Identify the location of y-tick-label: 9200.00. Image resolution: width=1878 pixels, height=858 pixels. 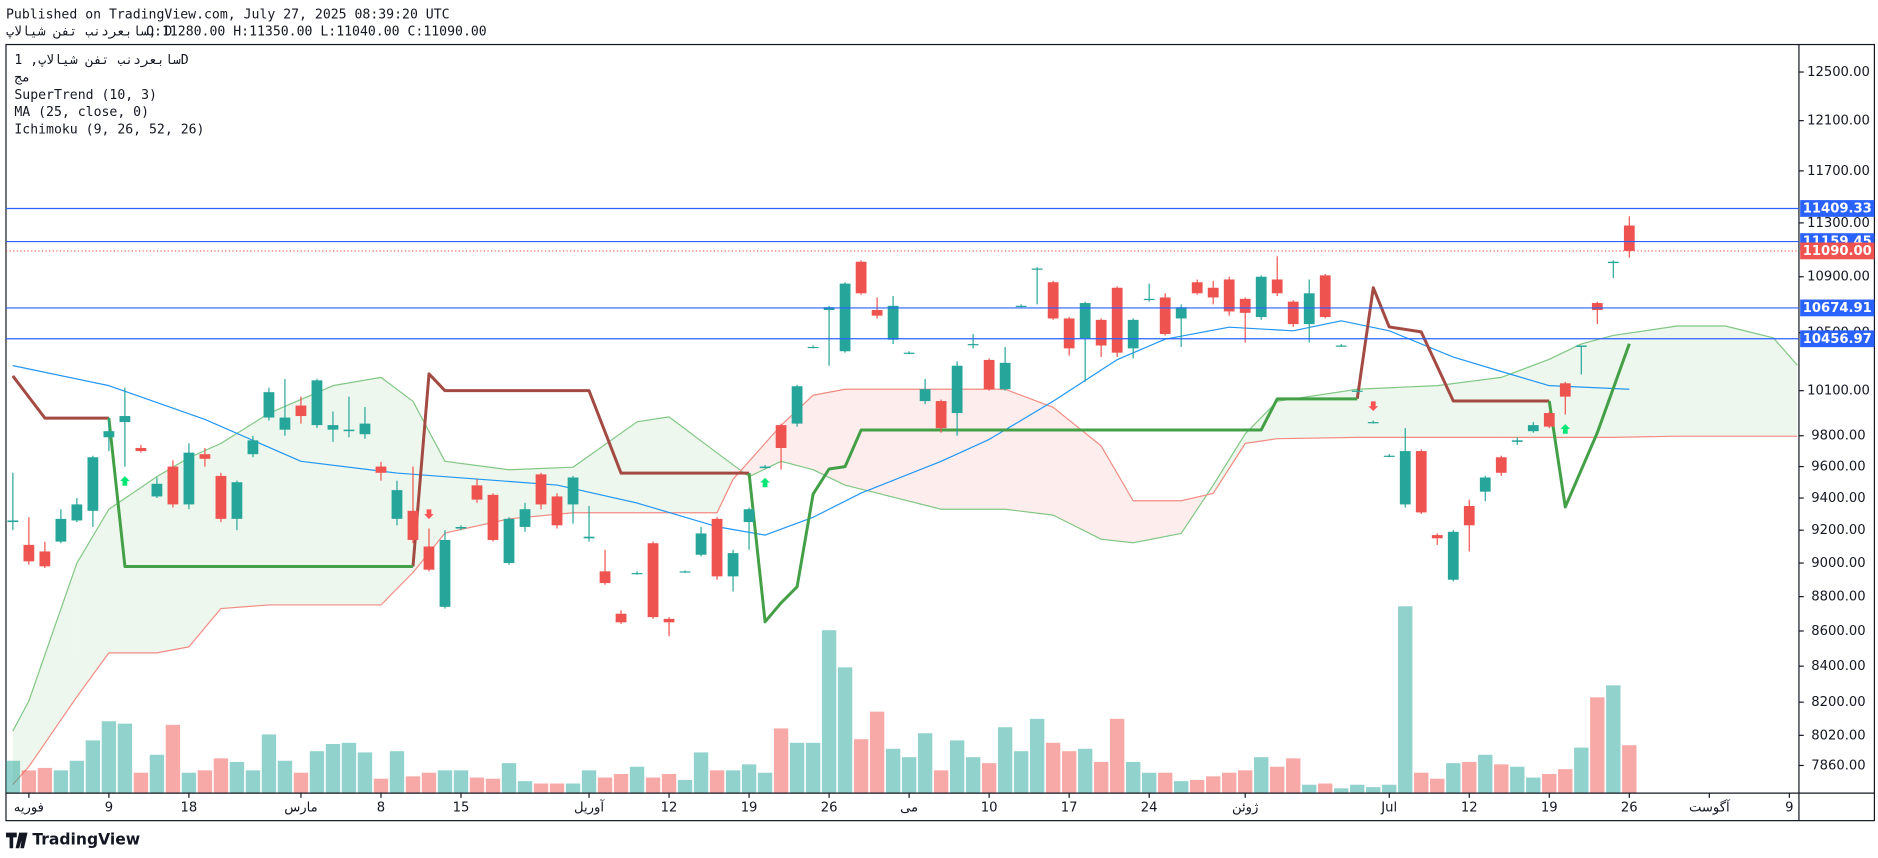
(1838, 530).